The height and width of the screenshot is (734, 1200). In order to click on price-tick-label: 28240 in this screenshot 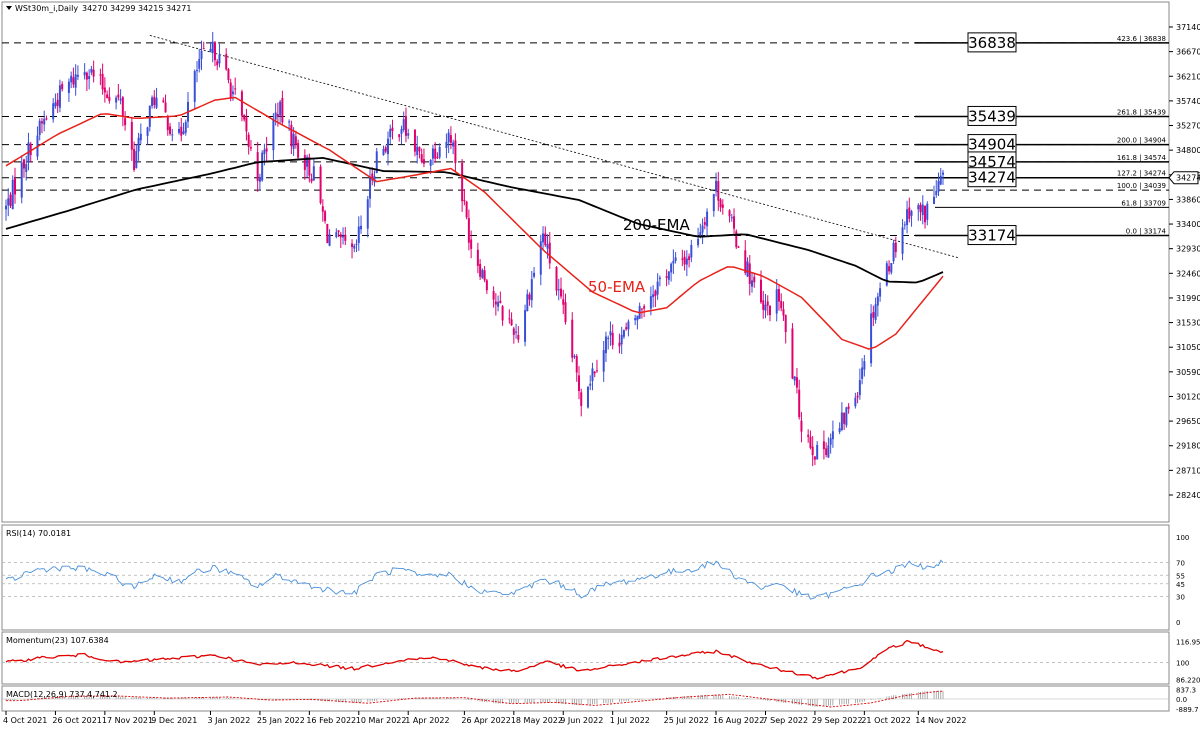, I will do `click(1188, 495)`.